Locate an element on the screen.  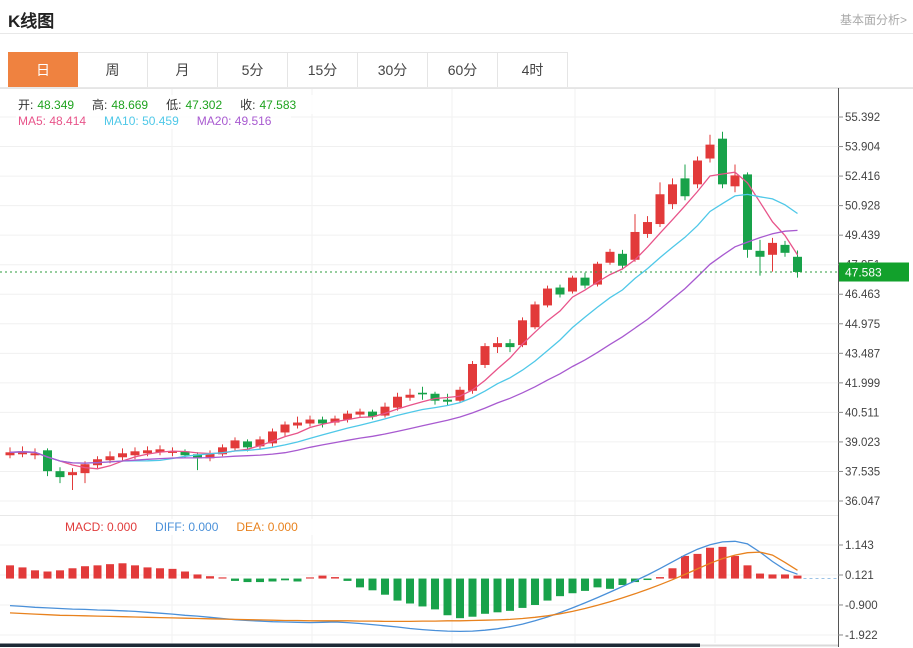
tab-item-2: 月 is located at coordinates (183, 70).